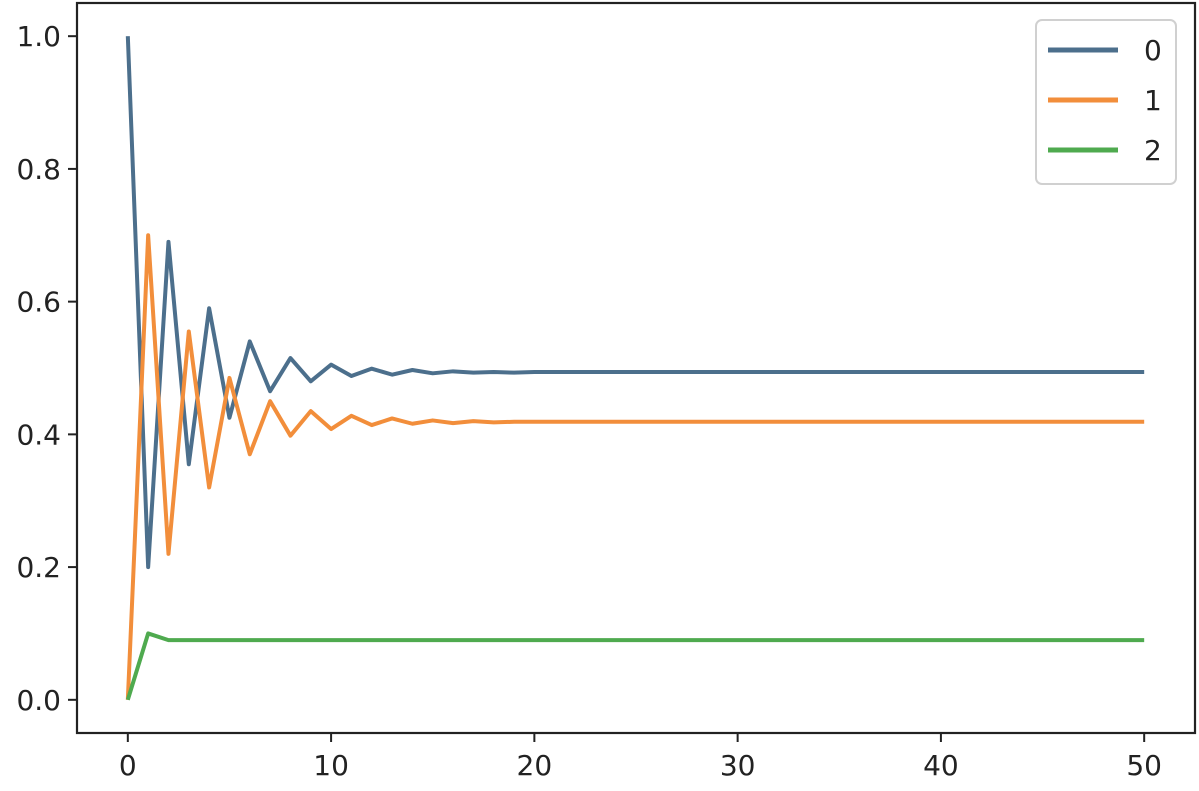 Image resolution: width=1199 pixels, height=791 pixels. Describe the element at coordinates (38, 567) in the screenshot. I see `y-tick-label: 0.2` at that location.